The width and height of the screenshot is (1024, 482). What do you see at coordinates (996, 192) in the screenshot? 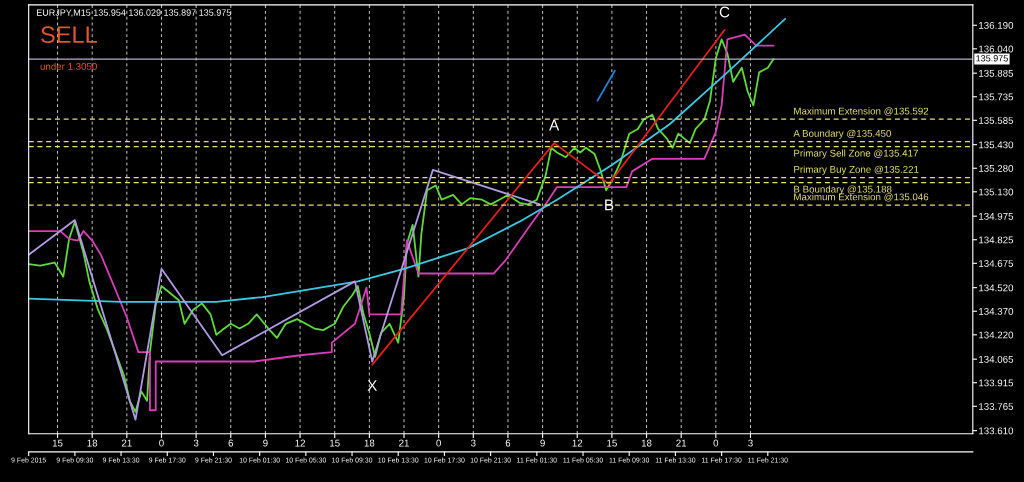
I see `y-tick-label: 135.130` at bounding box center [996, 192].